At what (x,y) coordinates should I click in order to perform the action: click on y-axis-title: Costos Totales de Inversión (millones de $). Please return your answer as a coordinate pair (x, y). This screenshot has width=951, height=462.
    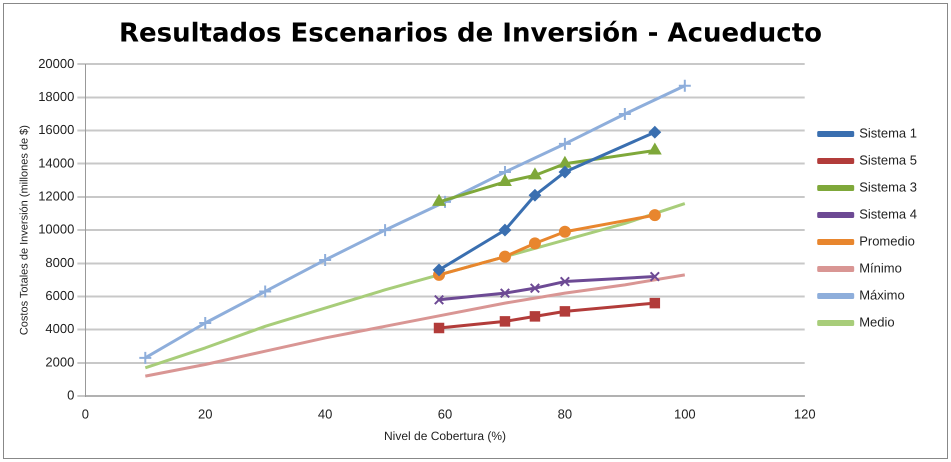
    Looking at the image, I should click on (24, 230).